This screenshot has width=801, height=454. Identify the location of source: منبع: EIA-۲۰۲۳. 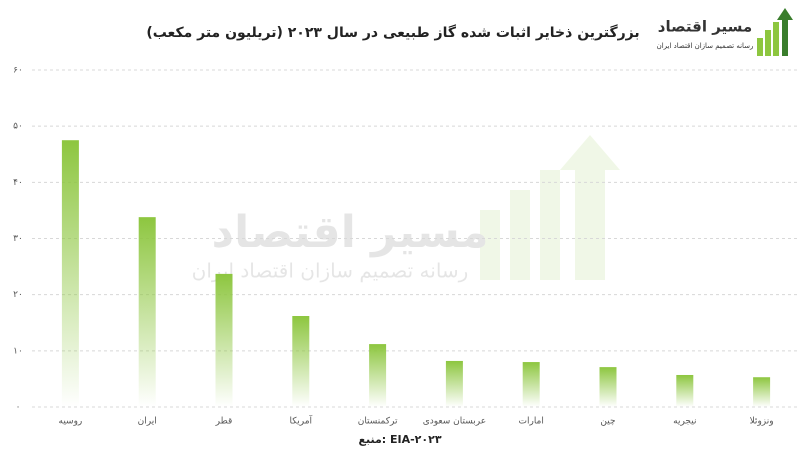
(399, 439).